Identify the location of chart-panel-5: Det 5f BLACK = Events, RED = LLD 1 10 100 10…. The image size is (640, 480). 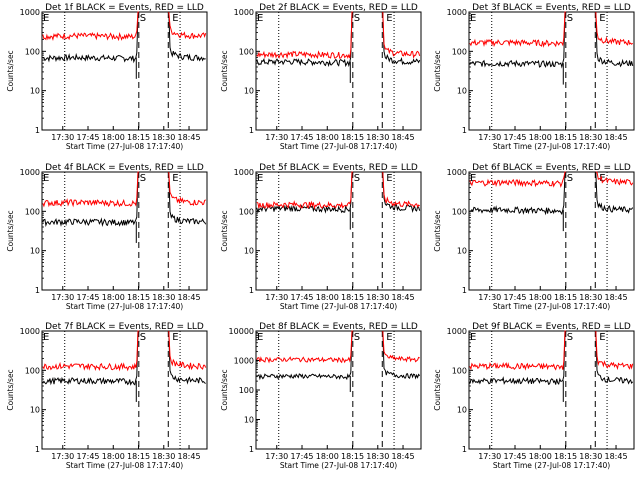
(321, 237).